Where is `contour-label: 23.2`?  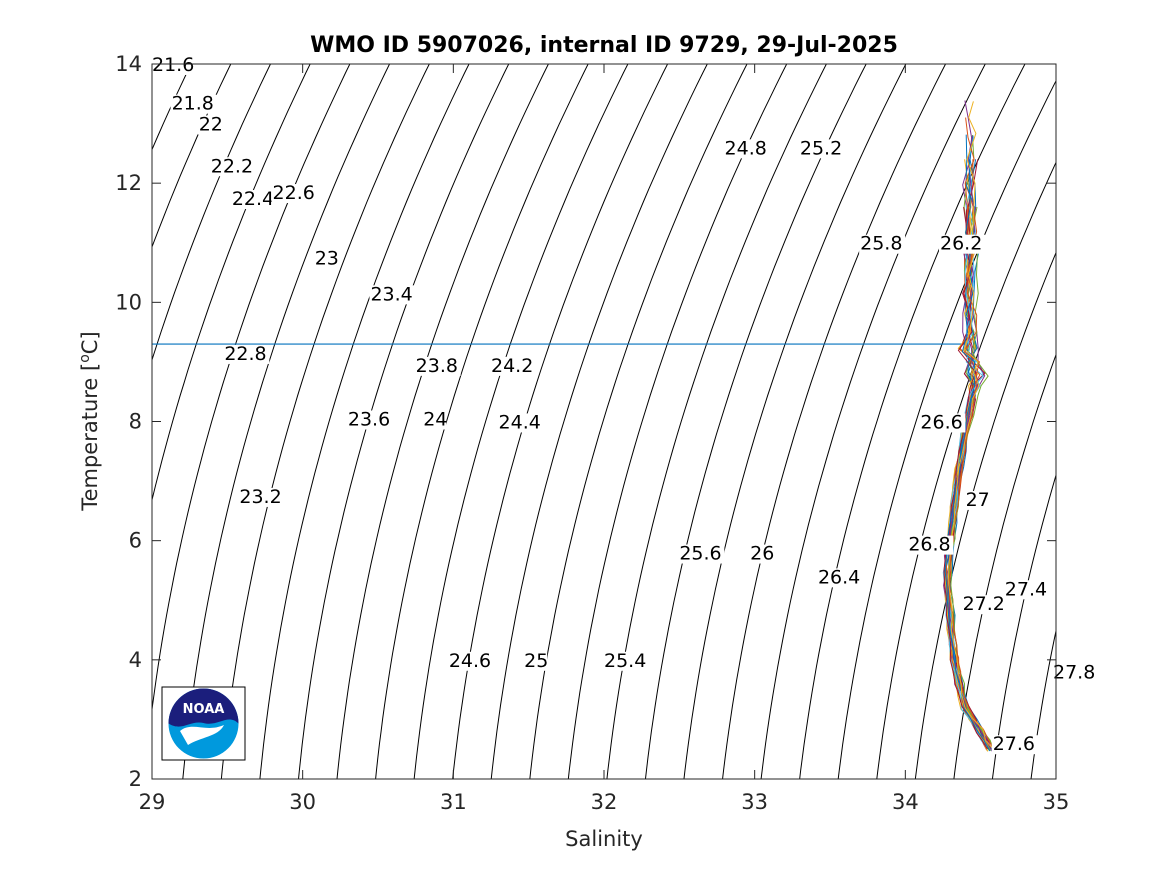 contour-label: 23.2 is located at coordinates (260, 497).